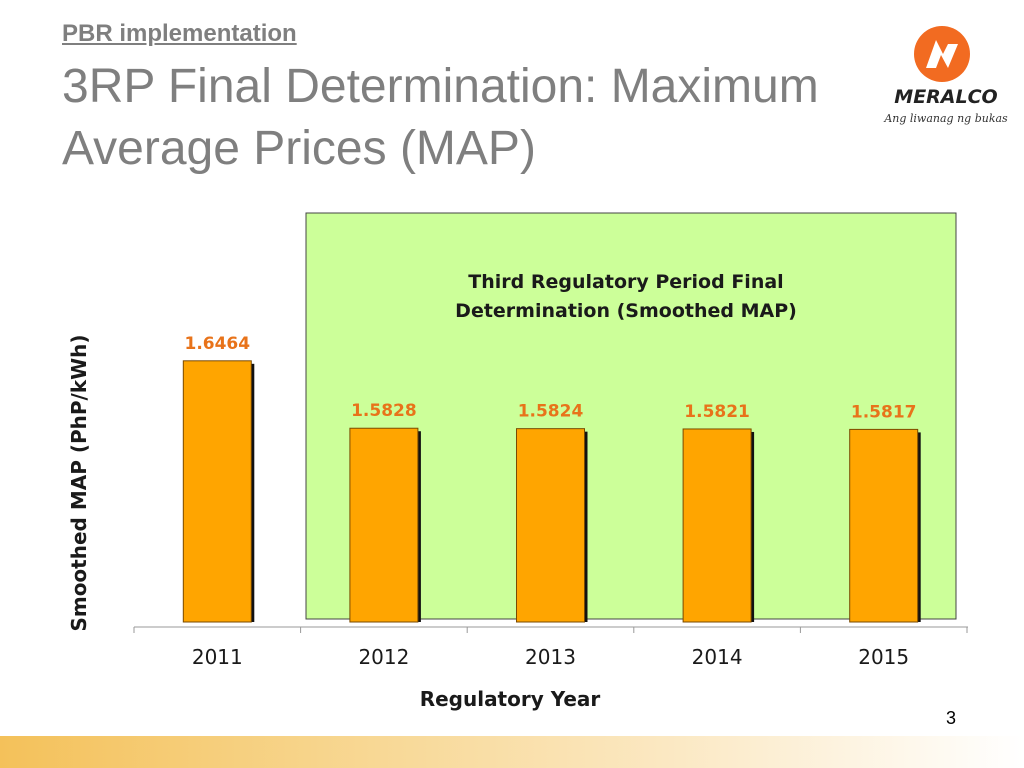 Image resolution: width=1024 pixels, height=768 pixels. I want to click on x-tick-label-2014: 2014, so click(717, 657).